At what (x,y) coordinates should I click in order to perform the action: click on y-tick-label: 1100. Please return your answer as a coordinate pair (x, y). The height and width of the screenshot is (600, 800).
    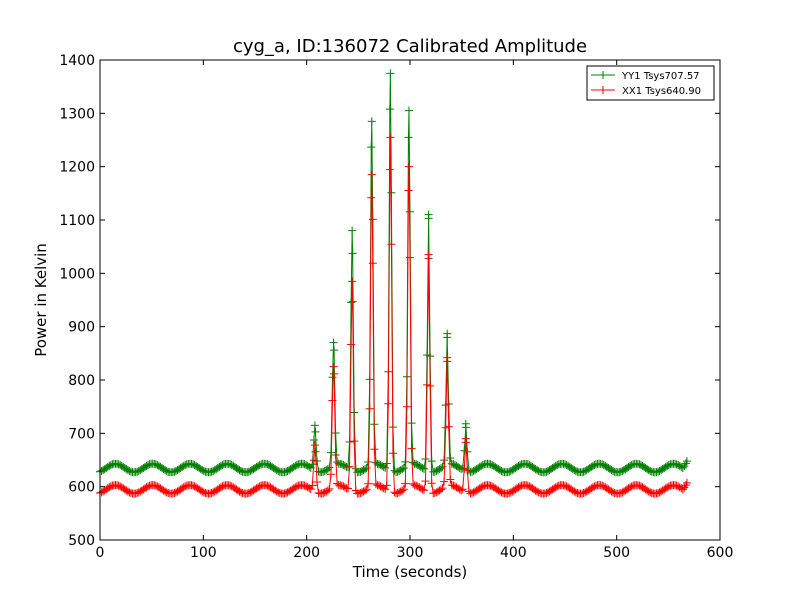
    Looking at the image, I should click on (77, 221).